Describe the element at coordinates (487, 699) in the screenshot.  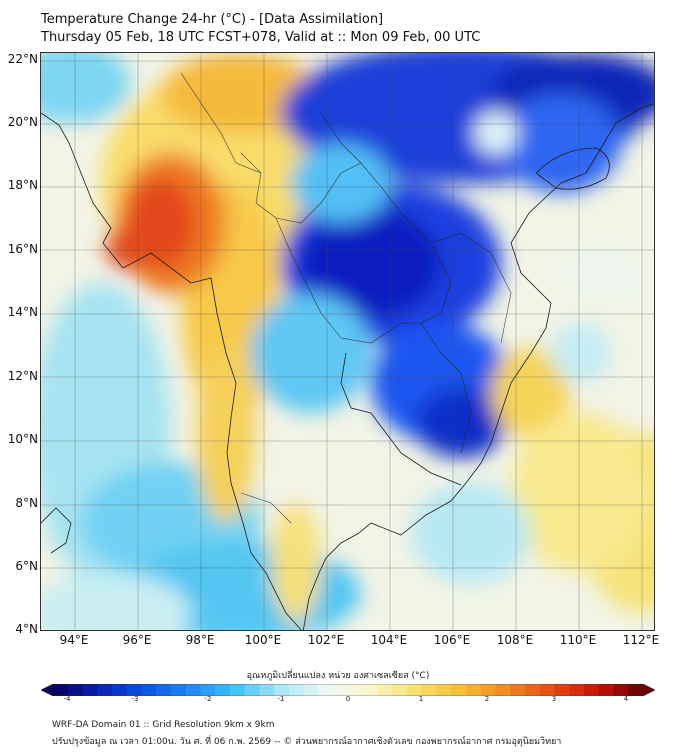
I see `colorbar-tick-label: 2` at that location.